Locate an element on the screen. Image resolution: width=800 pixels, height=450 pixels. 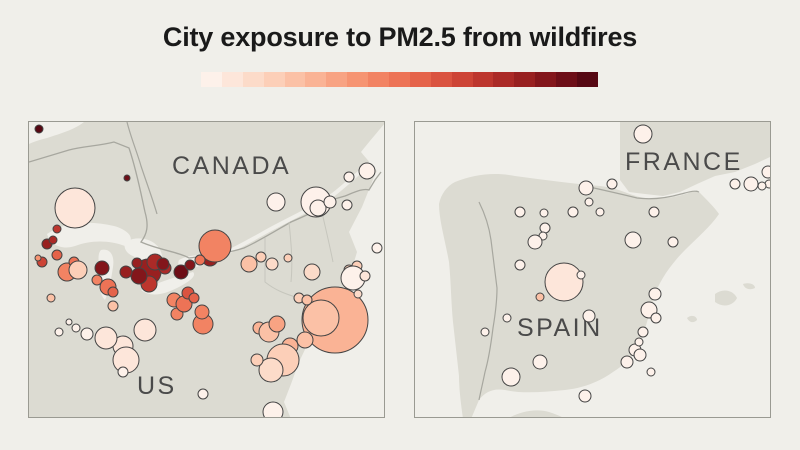
label-us: US is located at coordinates (157, 386).